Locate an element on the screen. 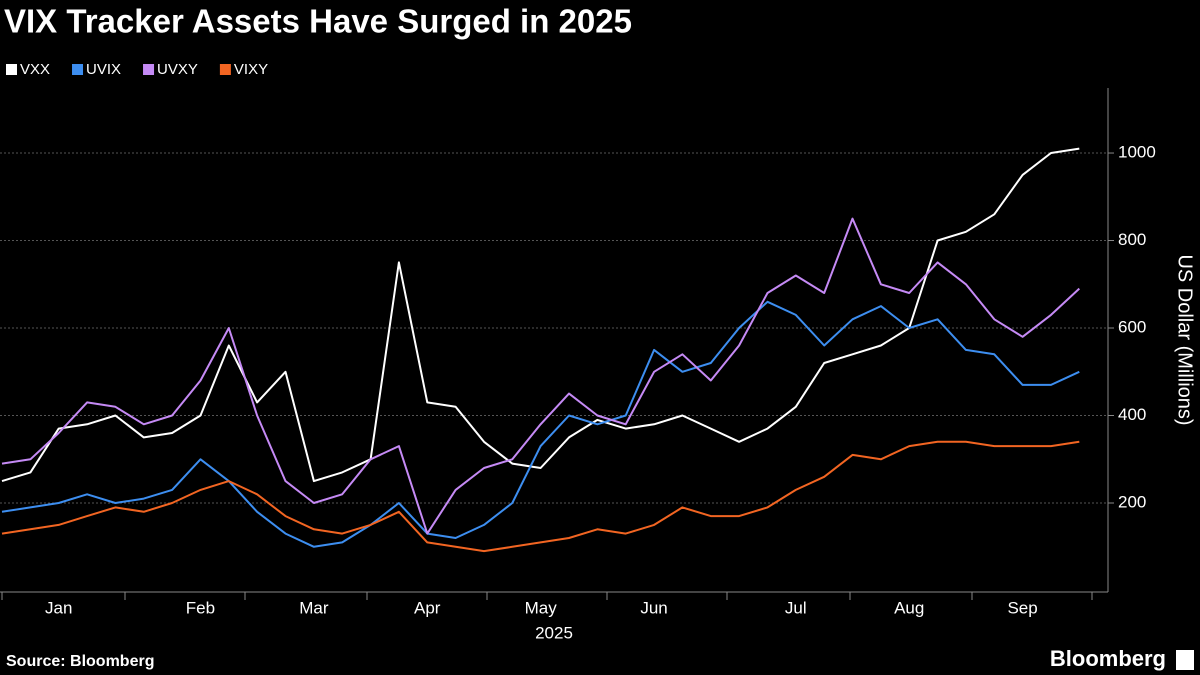 Image resolution: width=1200 pixels, height=675 pixels. y-axis-label: US Dollar (Millions) is located at coordinates (1185, 339).